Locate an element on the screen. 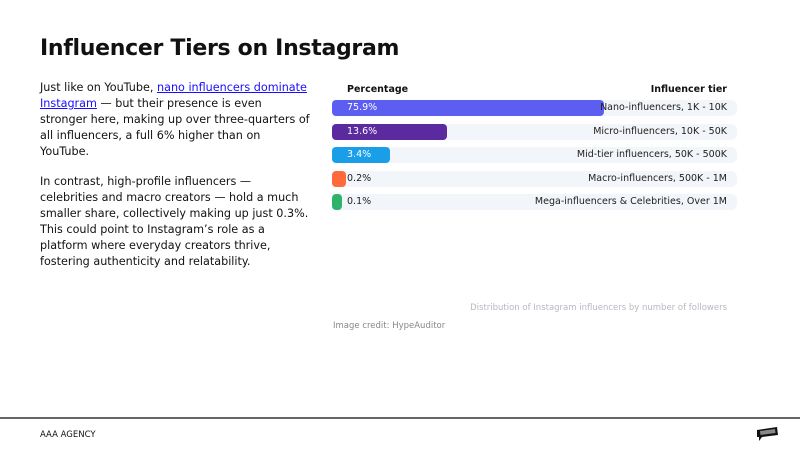 This screenshot has height=450, width=800. bar-value-label: 75.9% is located at coordinates (362, 107).